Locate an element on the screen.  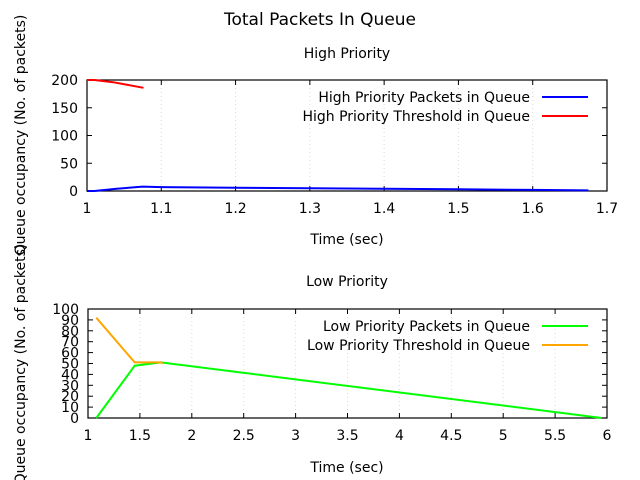
legend-label: Low Priority Packets in Queue is located at coordinates (426, 327).